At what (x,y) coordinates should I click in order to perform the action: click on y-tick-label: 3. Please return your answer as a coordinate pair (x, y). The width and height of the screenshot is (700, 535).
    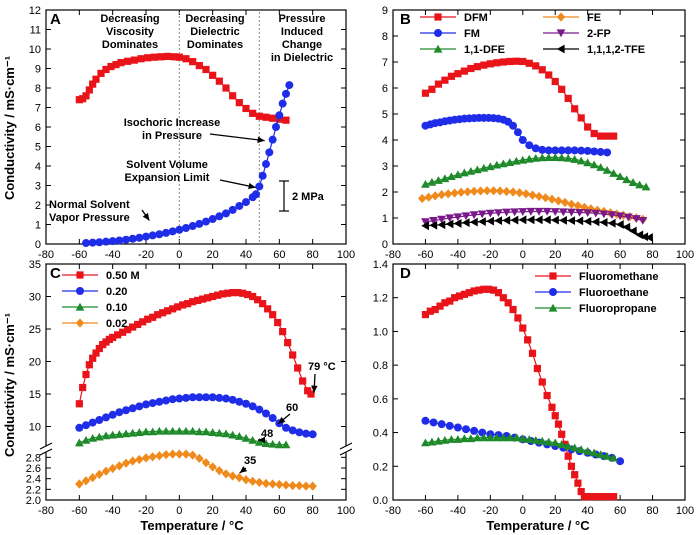
    Looking at the image, I should click on (38, 187).